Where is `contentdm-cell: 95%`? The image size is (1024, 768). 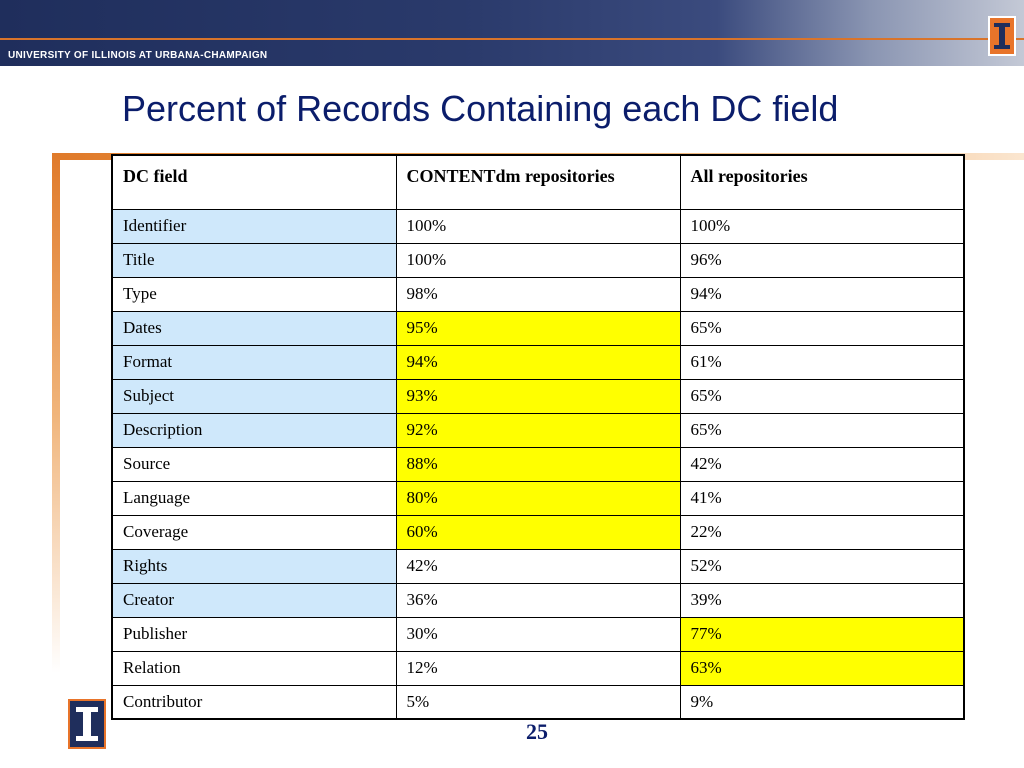 contentdm-cell: 95% is located at coordinates (538, 328).